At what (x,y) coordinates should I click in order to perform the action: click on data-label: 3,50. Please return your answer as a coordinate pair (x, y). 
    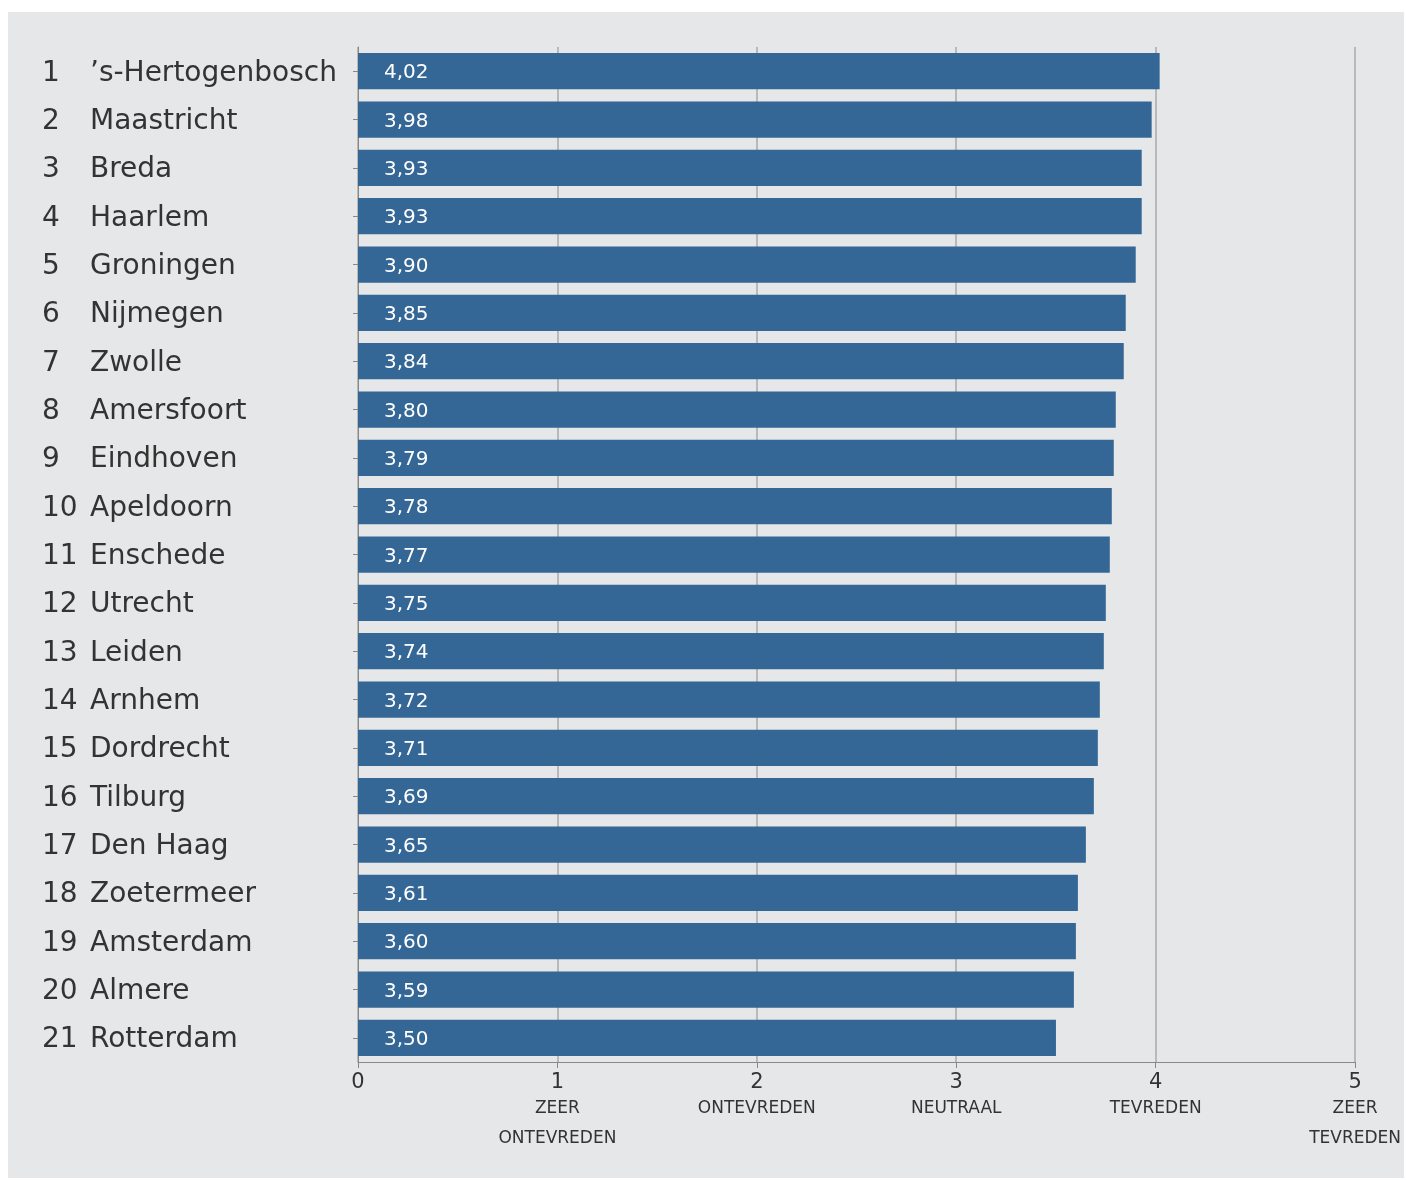
    Looking at the image, I should click on (406, 1037).